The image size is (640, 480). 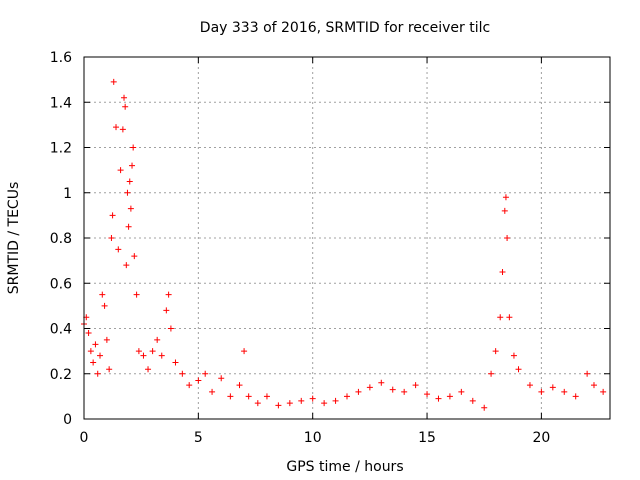 What do you see at coordinates (313, 438) in the screenshot?
I see `x-tick-label: 10` at bounding box center [313, 438].